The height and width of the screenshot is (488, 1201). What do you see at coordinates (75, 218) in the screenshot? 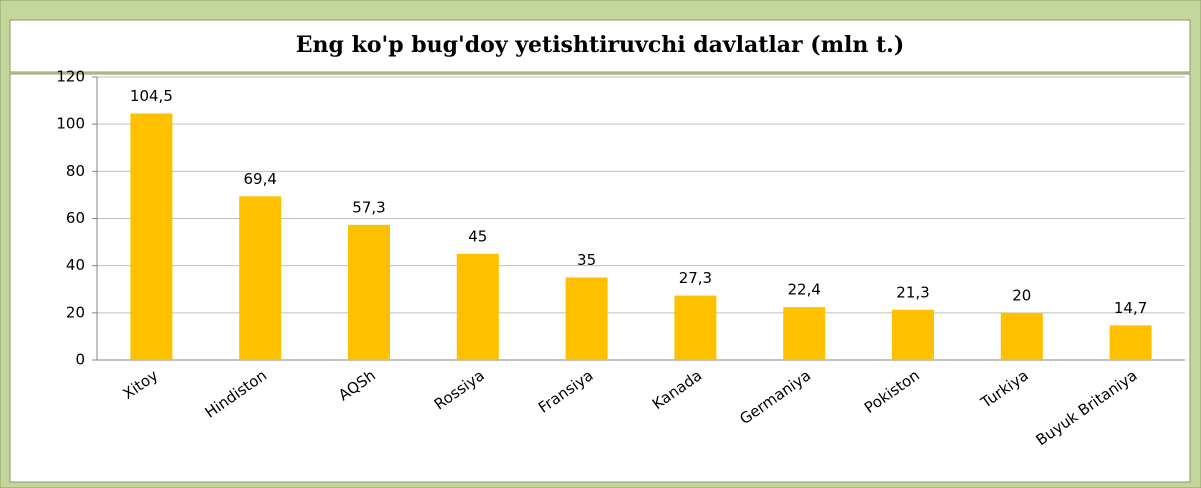
I see `y-tick-label: 60` at bounding box center [75, 218].